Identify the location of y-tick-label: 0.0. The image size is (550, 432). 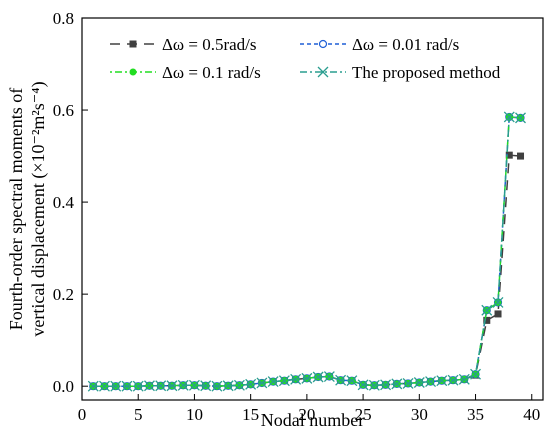
(63, 386).